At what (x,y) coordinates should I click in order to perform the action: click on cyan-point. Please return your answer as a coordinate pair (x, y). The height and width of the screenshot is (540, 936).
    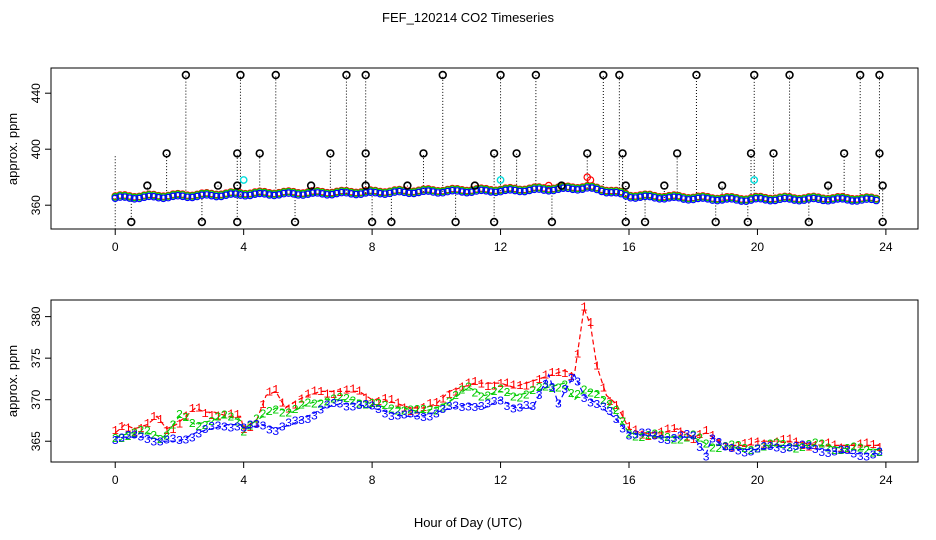
    Looking at the image, I should click on (243, 180).